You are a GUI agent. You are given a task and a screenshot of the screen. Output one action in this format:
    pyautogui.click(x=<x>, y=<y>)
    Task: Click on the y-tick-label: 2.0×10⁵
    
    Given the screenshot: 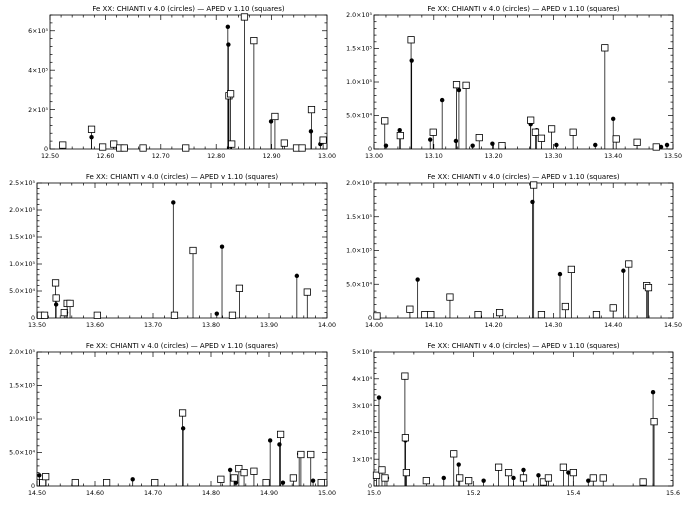 What is the action you would take?
    pyautogui.click(x=359, y=15)
    